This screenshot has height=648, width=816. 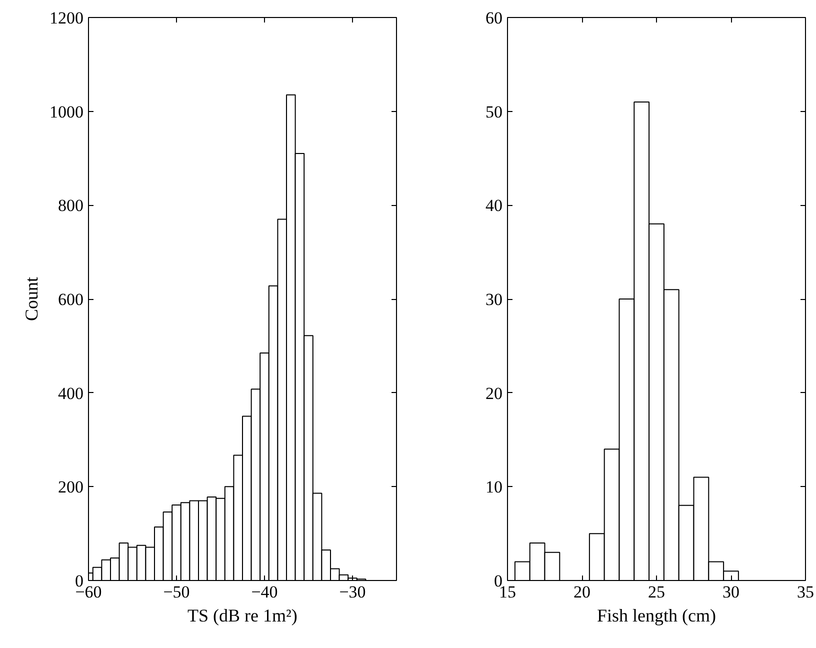 What do you see at coordinates (67, 112) in the screenshot?
I see `y-tick-label: 1000` at bounding box center [67, 112].